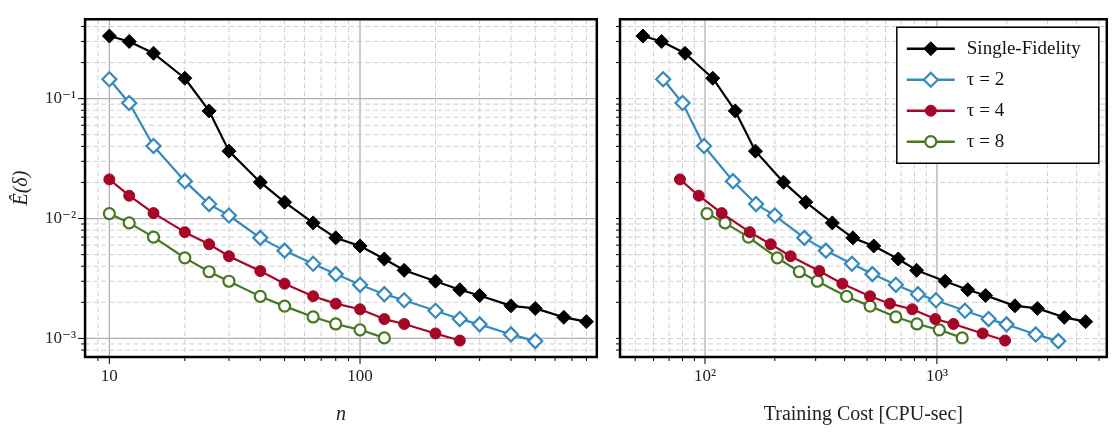 The height and width of the screenshot is (433, 1116). What do you see at coordinates (60, 98) in the screenshot?
I see `y-tick-label: 10⁻¹` at bounding box center [60, 98].